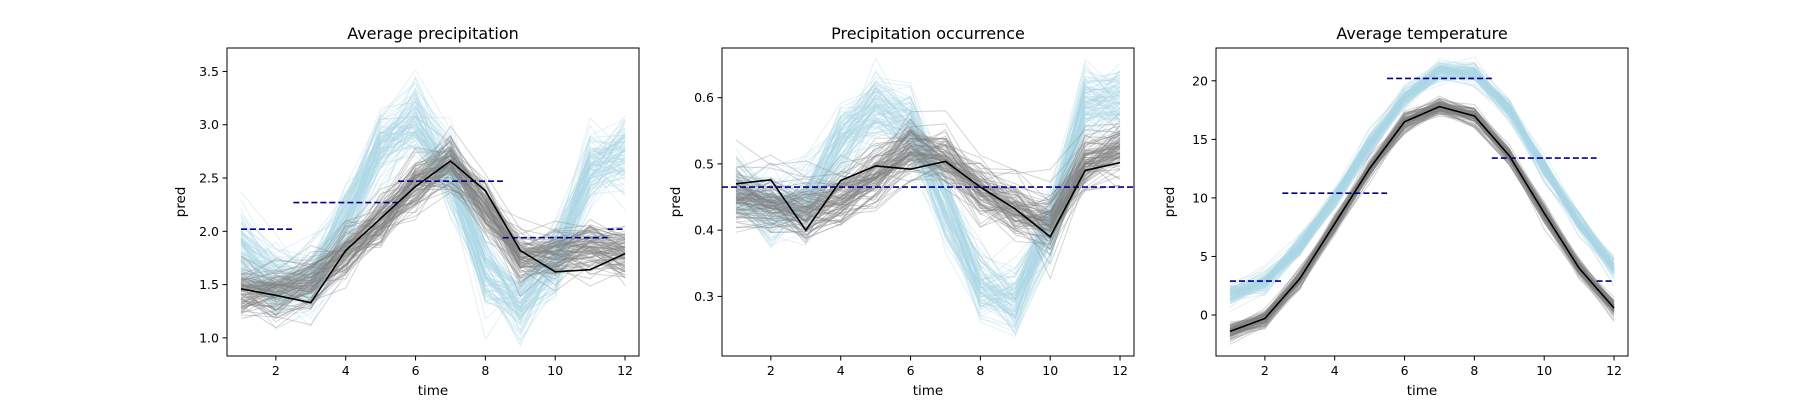 The height and width of the screenshot is (400, 1800). Describe the element at coordinates (928, 33) in the screenshot. I see `chart-title: Precipitation occurrence` at that location.